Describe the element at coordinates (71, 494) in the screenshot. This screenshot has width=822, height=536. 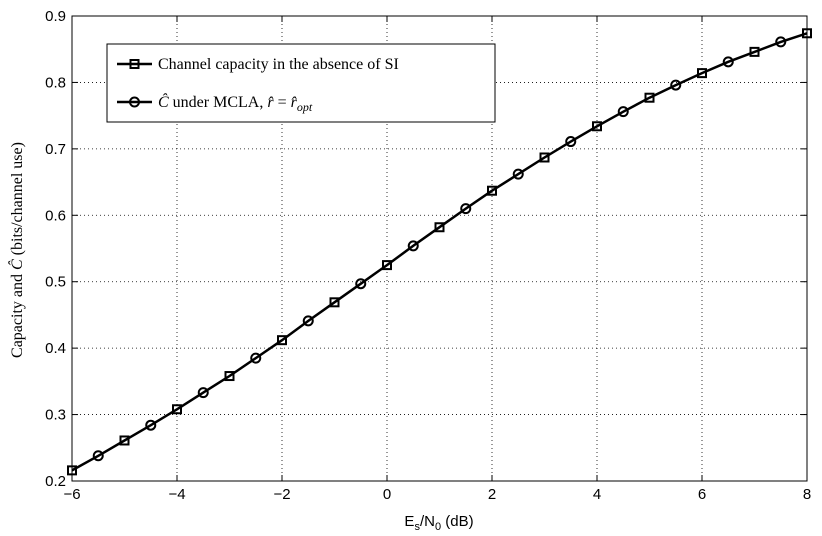
I see `x-tick-label: −6` at that location.